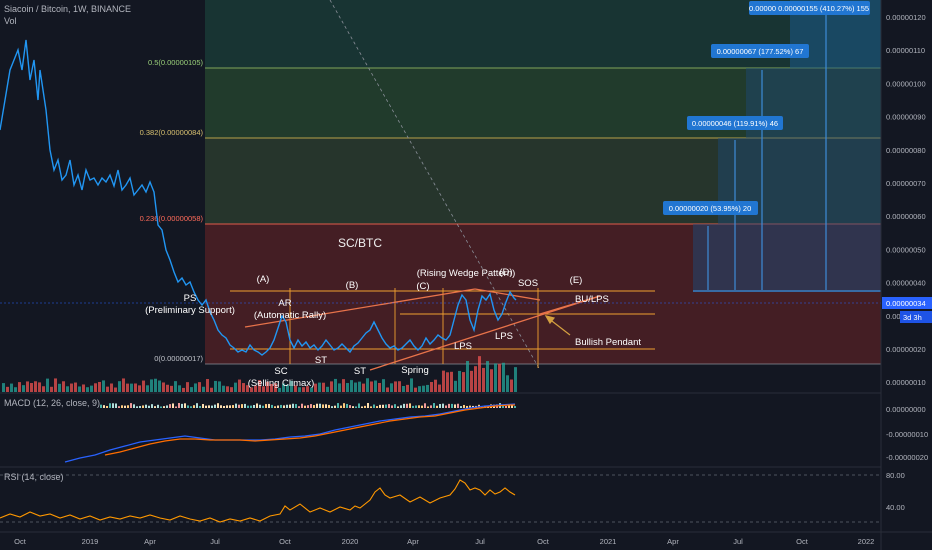 This screenshot has height=550, width=932. Describe the element at coordinates (906, 283) in the screenshot. I see `price-axis-tick: 0.00000040` at that location.